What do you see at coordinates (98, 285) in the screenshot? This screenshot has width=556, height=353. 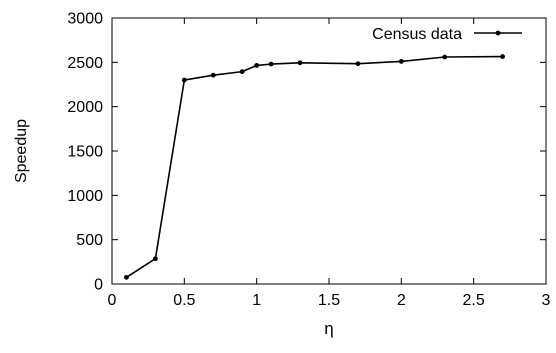 I see `y-tick-label: 0` at bounding box center [98, 285].